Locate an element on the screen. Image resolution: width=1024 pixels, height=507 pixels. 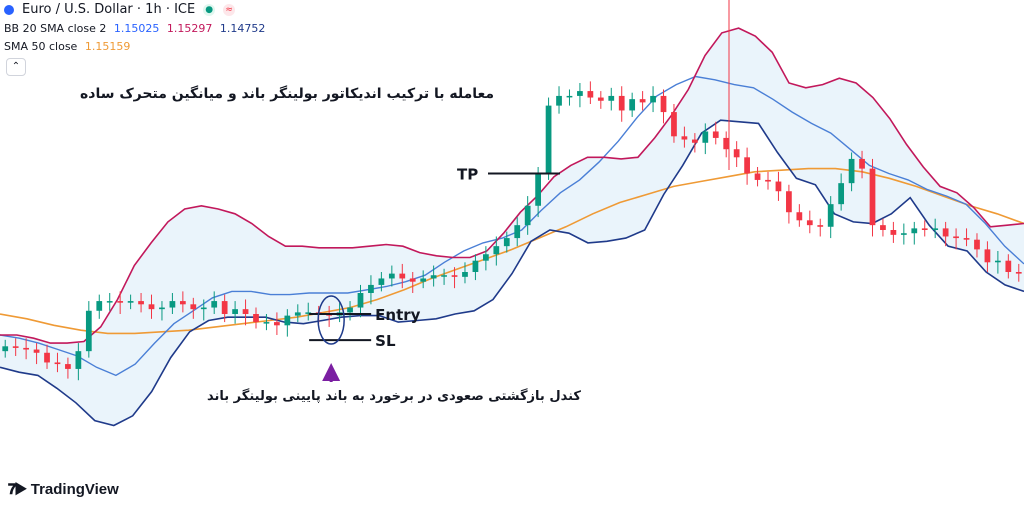
tradingview-logo: 𝟕▶ TradingView is located at coordinates (63, 489).